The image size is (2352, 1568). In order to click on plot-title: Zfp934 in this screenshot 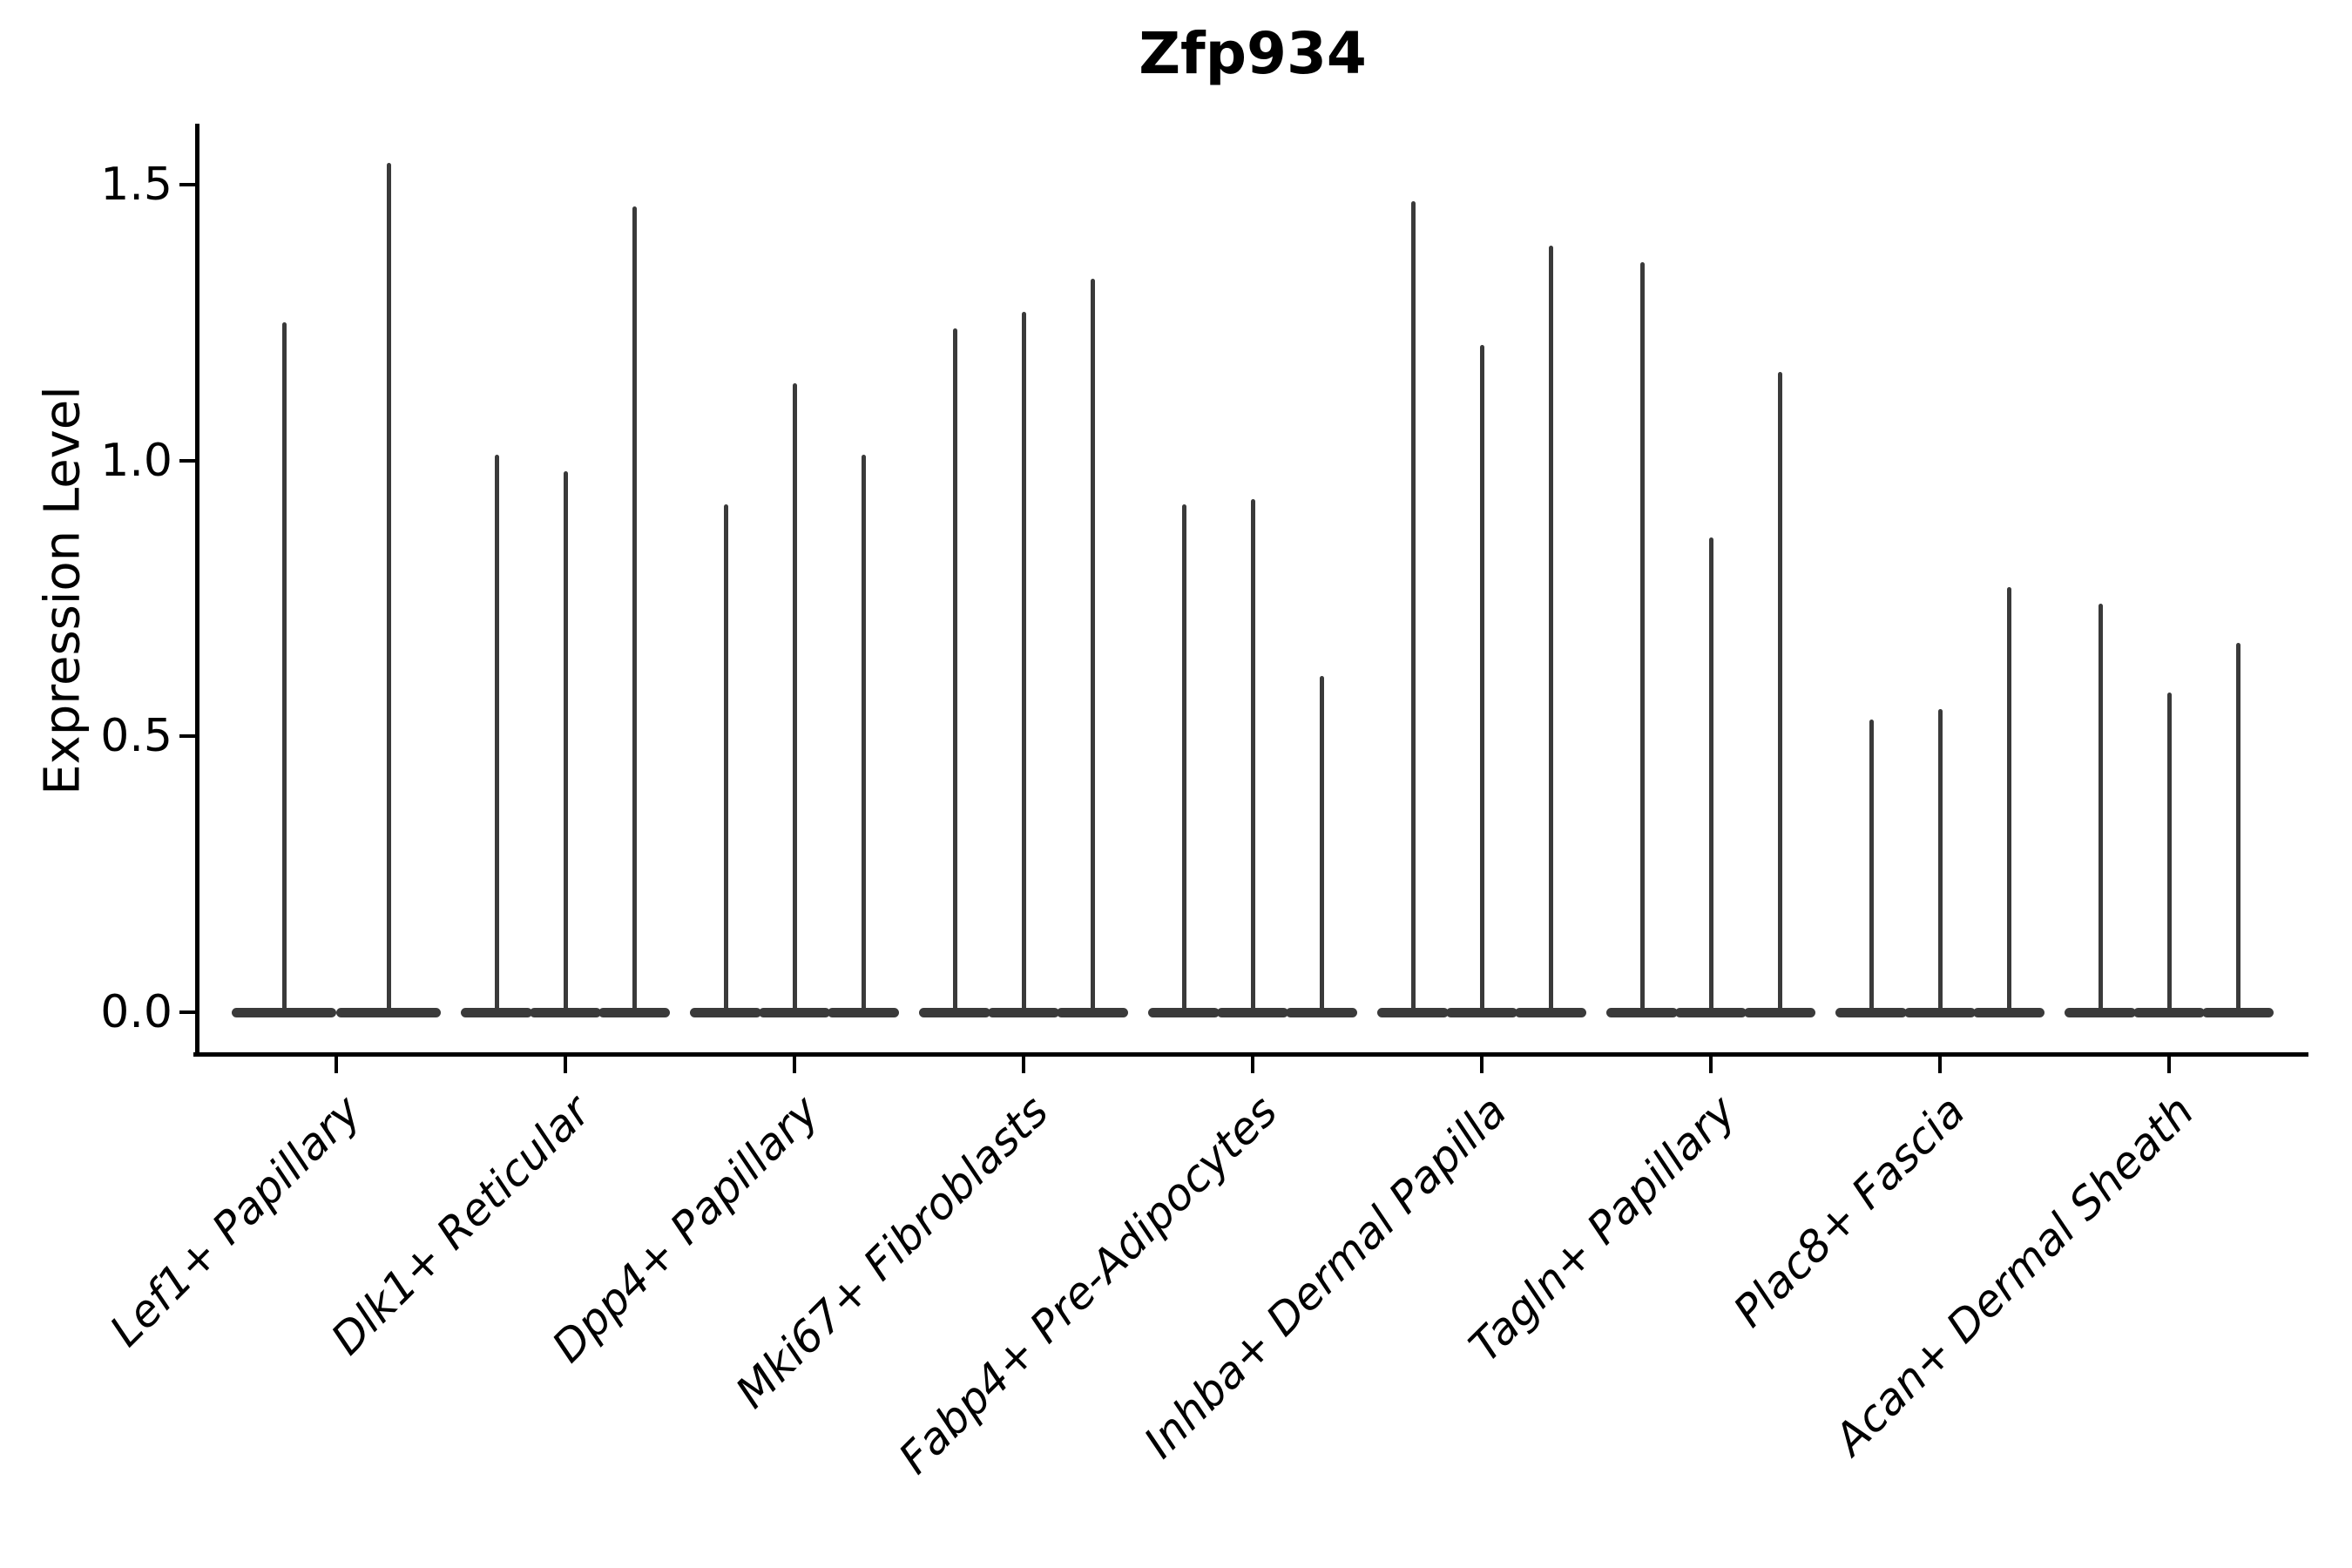, I will do `click(1253, 53)`.